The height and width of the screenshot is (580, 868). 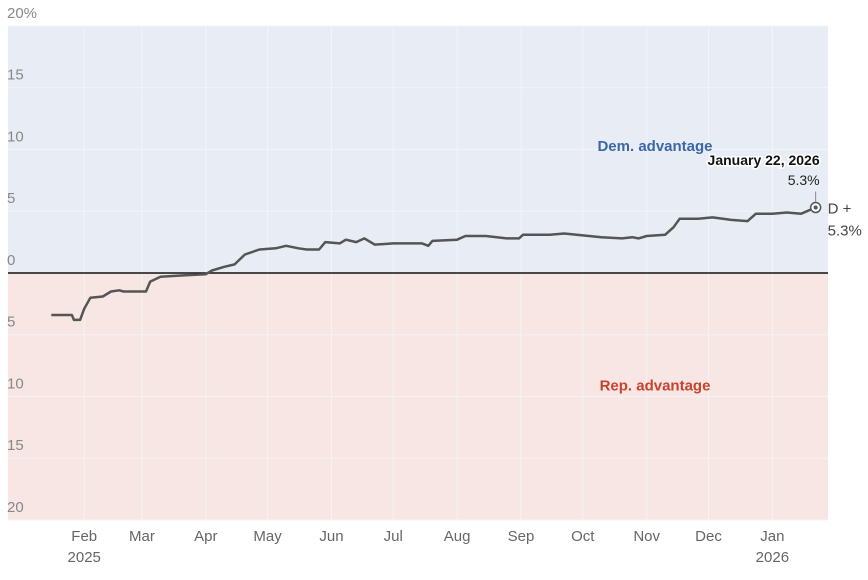 What do you see at coordinates (655, 386) in the screenshot?
I see `negative-label: Rep. advantage` at bounding box center [655, 386].